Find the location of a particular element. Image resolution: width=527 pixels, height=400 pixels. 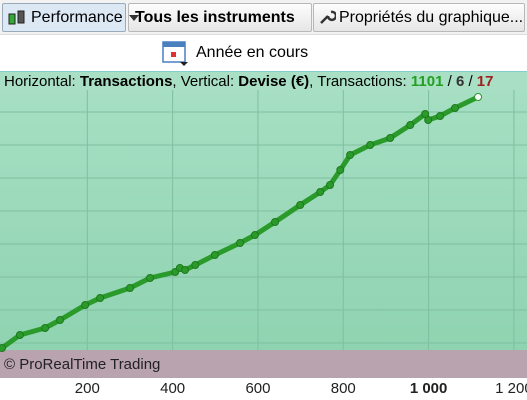

v-value: Devise (€) is located at coordinates (274, 81).